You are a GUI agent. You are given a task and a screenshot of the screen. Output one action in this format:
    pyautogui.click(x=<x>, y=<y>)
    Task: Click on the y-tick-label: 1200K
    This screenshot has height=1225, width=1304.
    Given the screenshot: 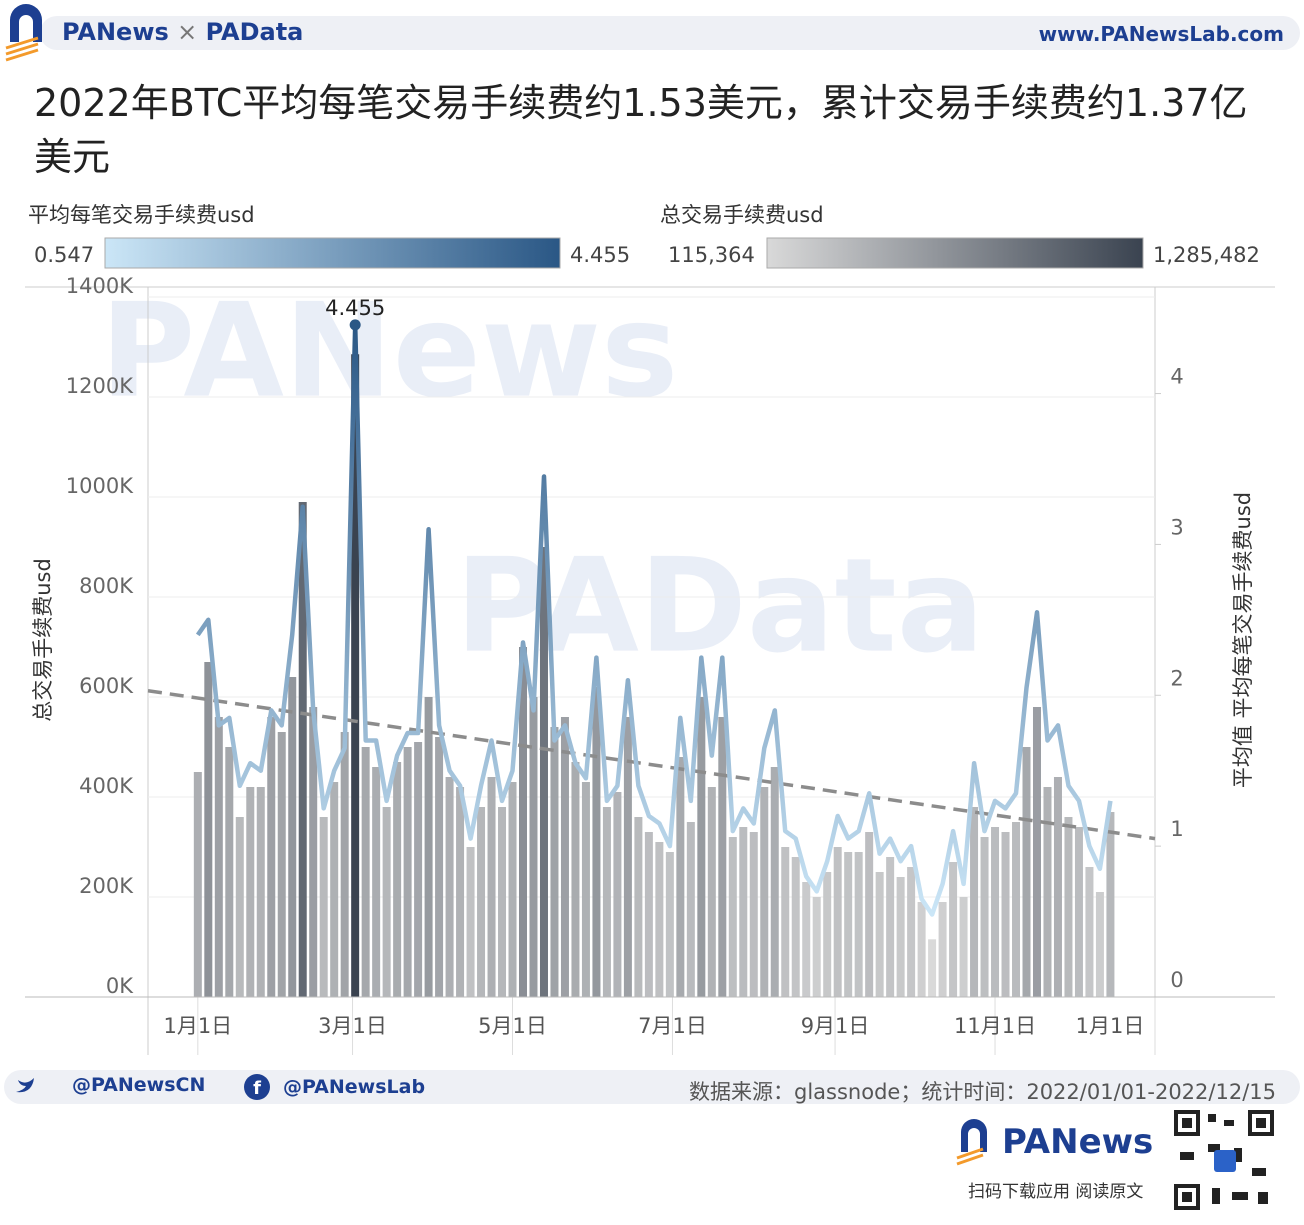 What is the action you would take?
    pyautogui.click(x=100, y=386)
    